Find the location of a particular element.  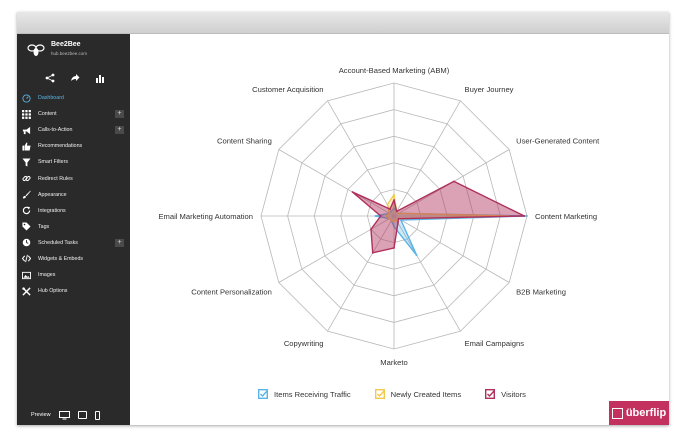

tablet-icon is located at coordinates (82, 415).